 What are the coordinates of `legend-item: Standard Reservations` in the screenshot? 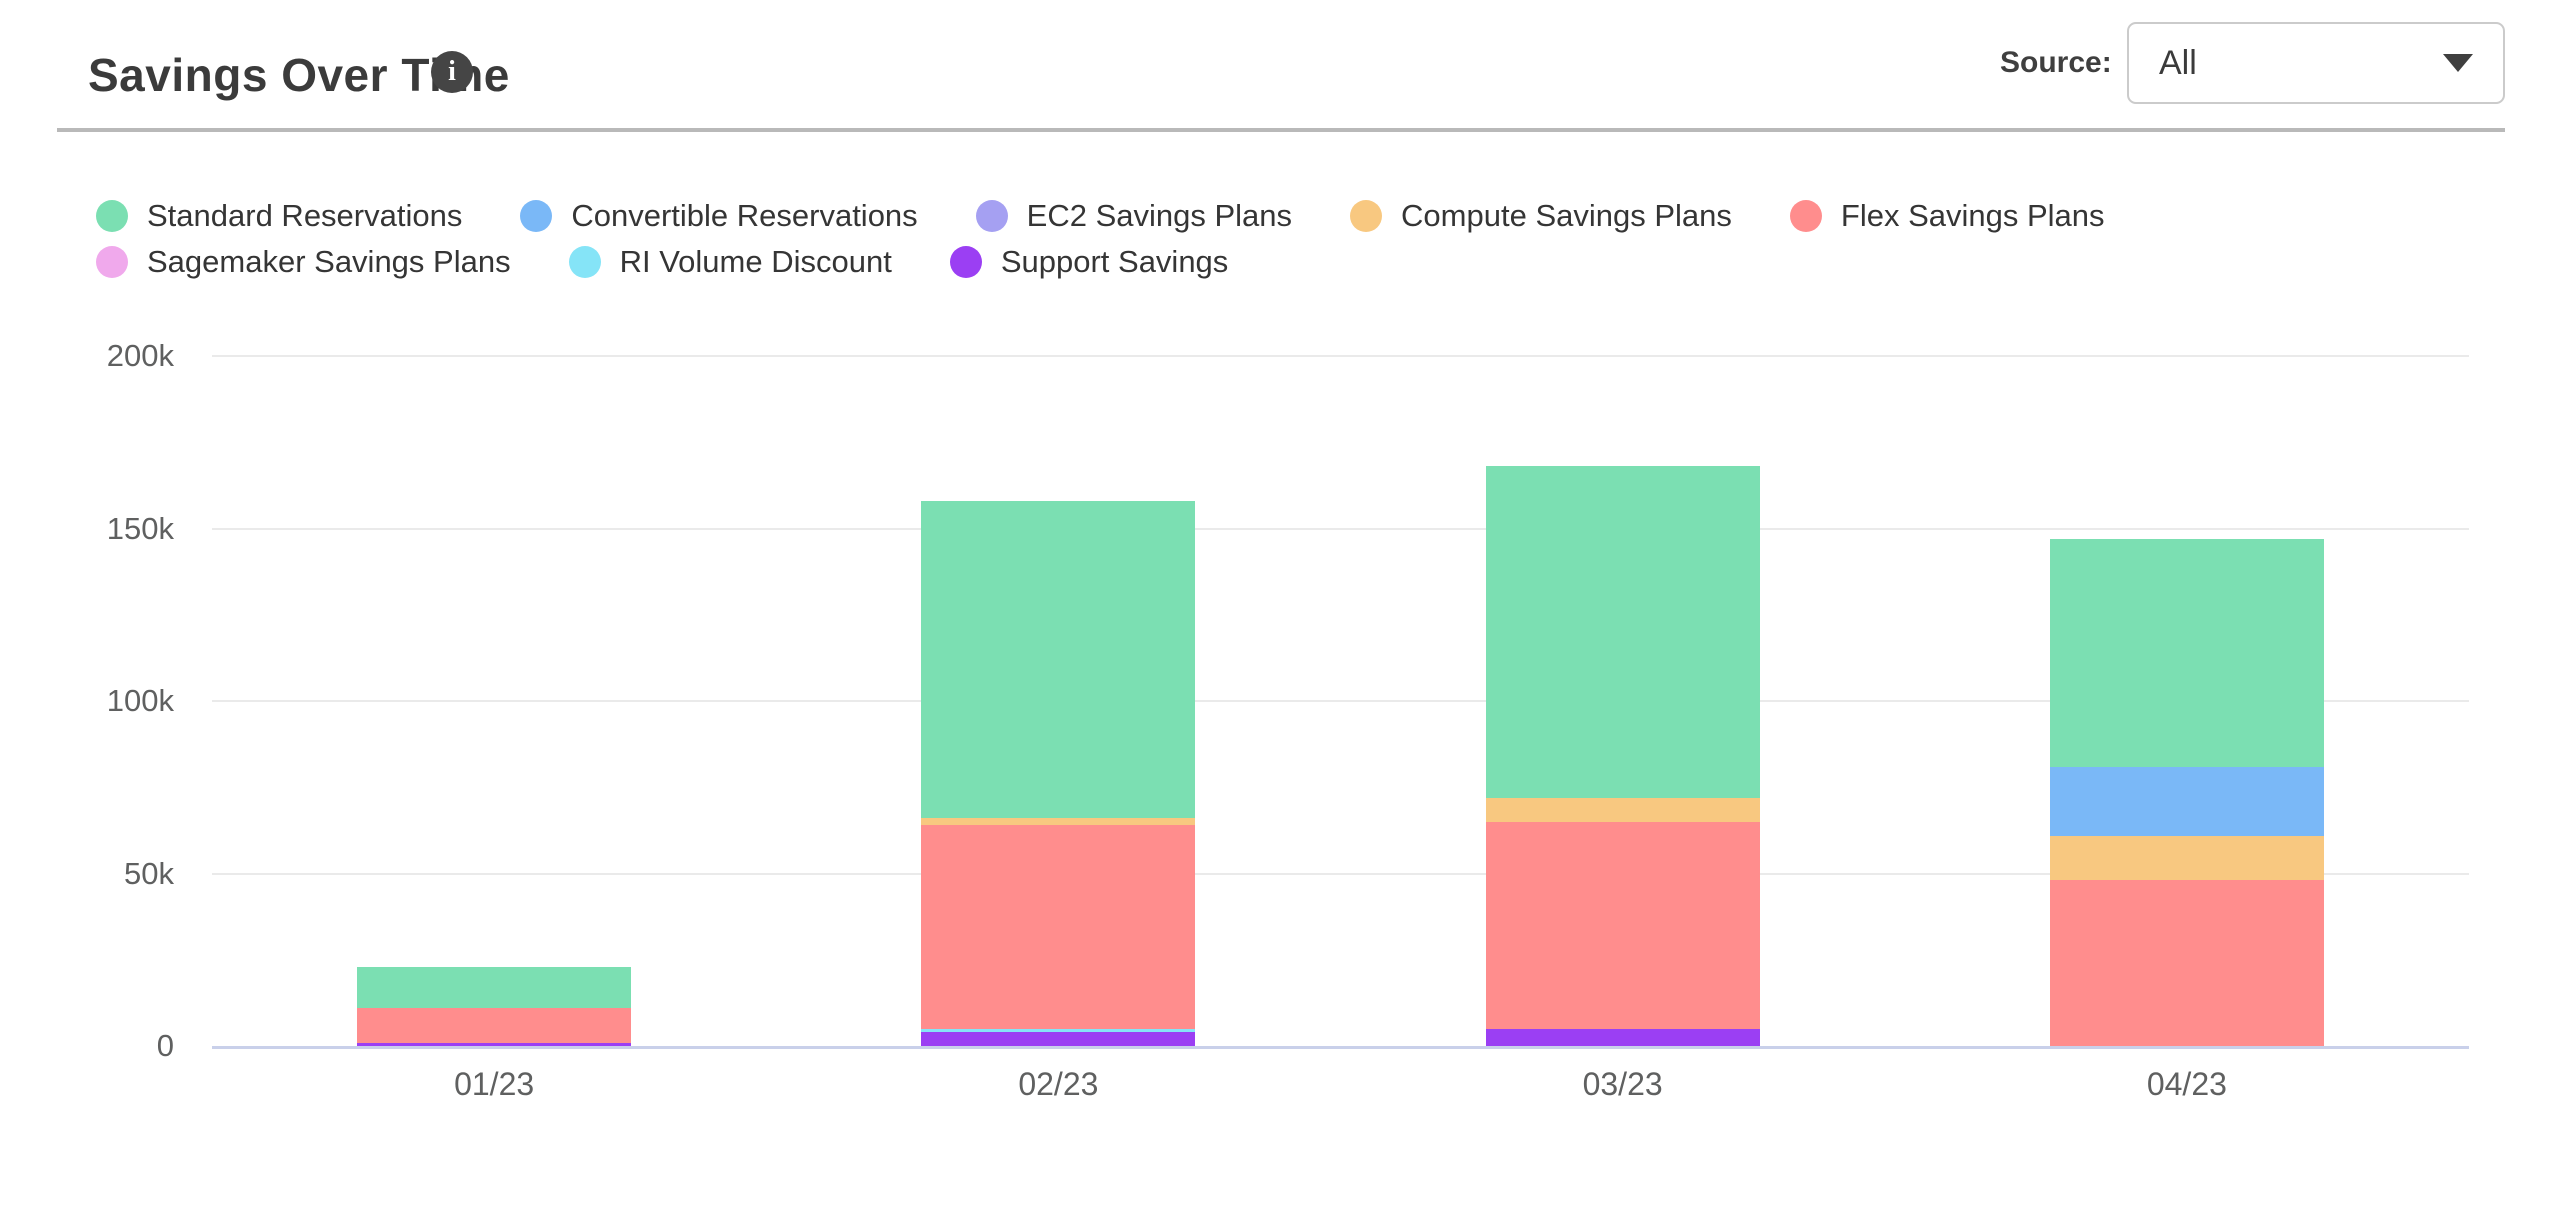 It's located at (279, 216).